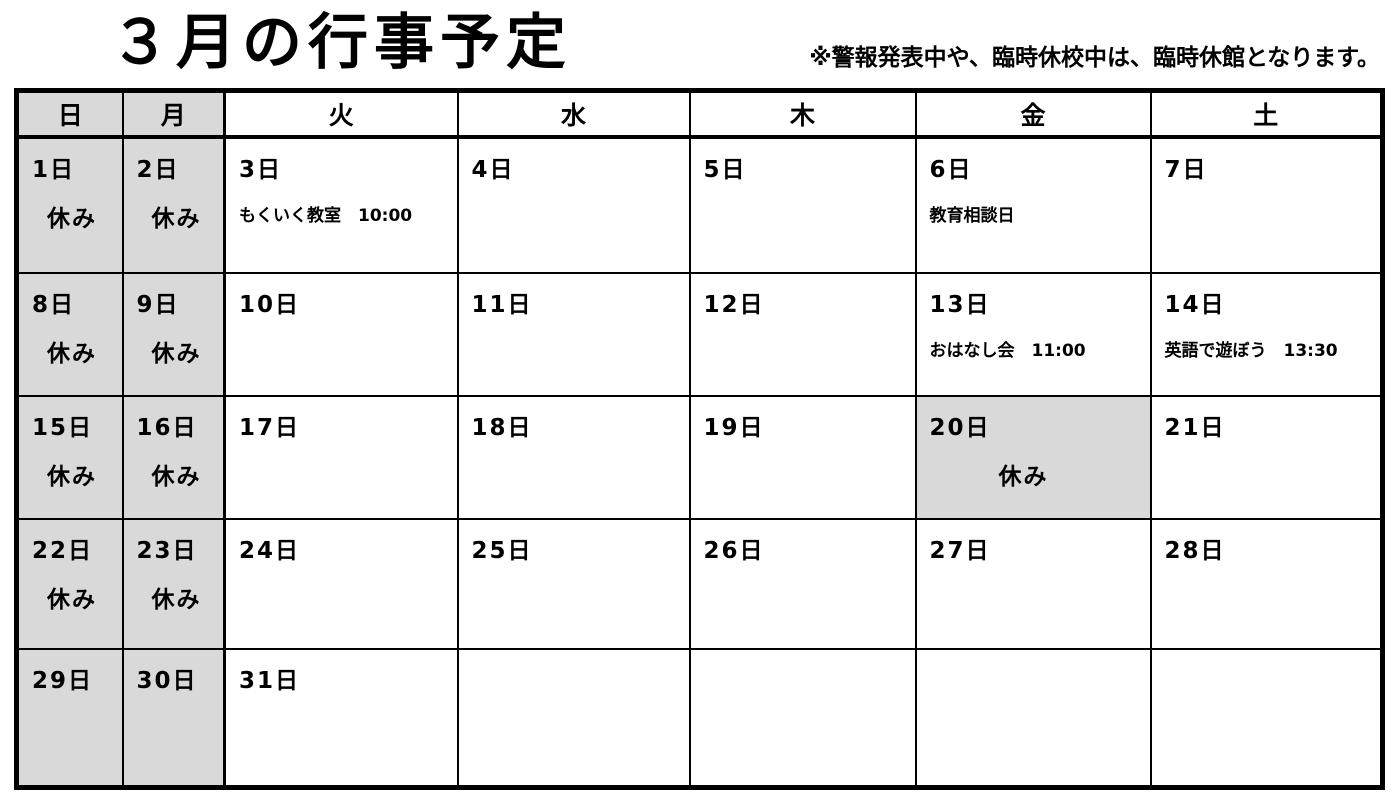  Describe the element at coordinates (173, 114) in the screenshot. I see `weekday-header-mon: 月` at that location.